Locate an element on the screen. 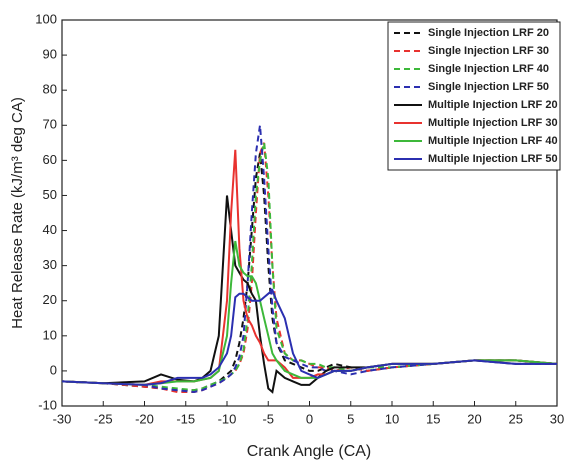  x-tick-label: -10 is located at coordinates (227, 418).